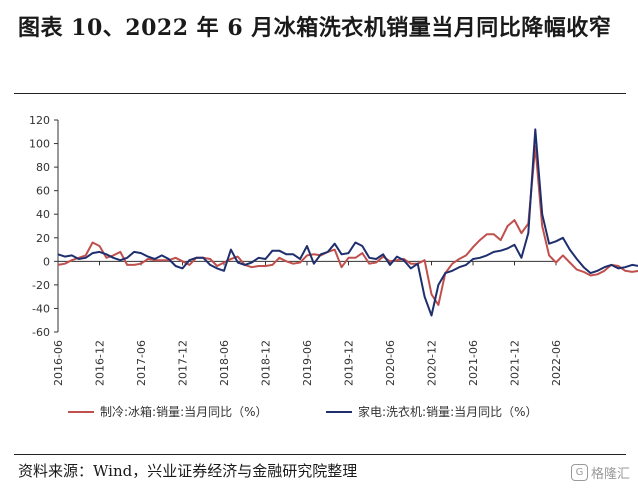 This screenshot has width=638, height=492. What do you see at coordinates (224, 363) in the screenshot?
I see `x-tick-label: 2018-06` at bounding box center [224, 363].